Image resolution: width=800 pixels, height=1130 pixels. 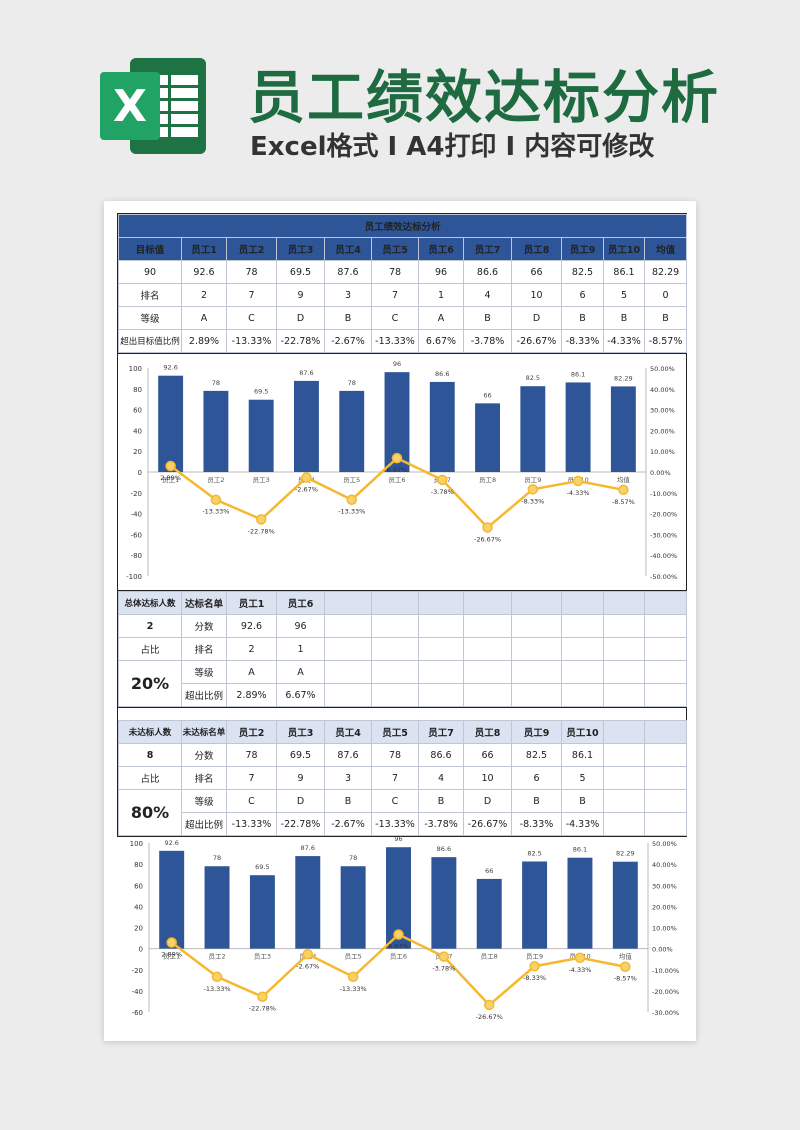 I want to click on ratio-cell: -8.33%, so click(x=582, y=341).